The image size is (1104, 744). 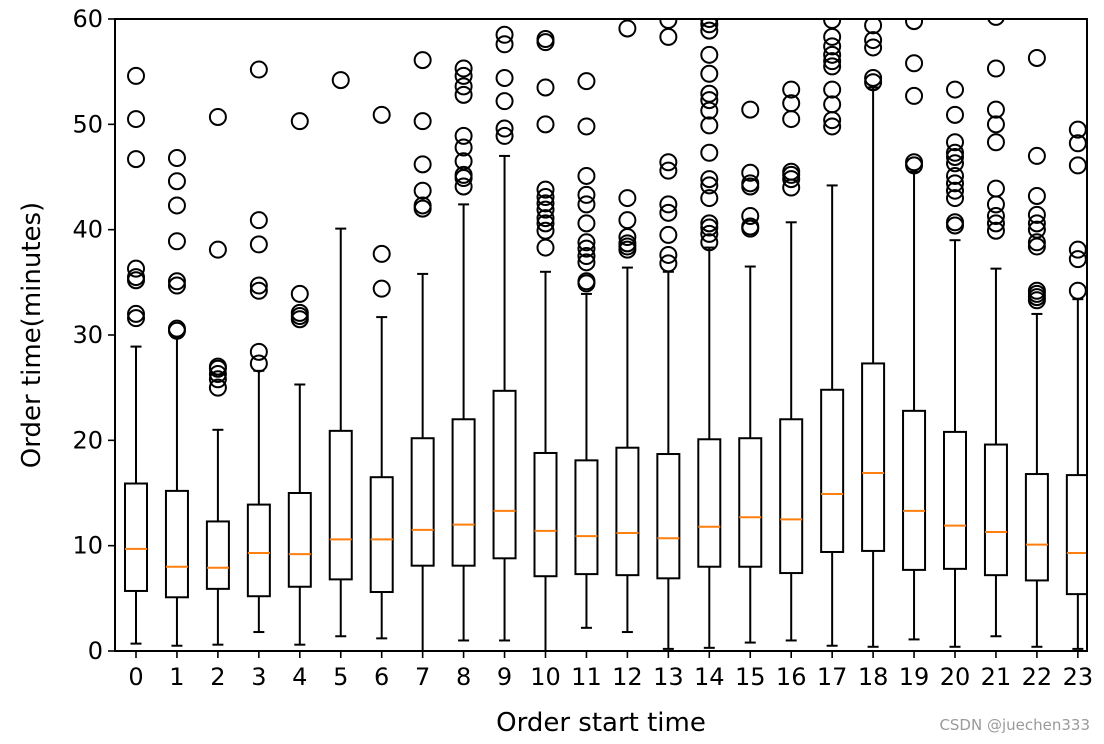 I want to click on x-tick-label: 19, so click(x=914, y=677).